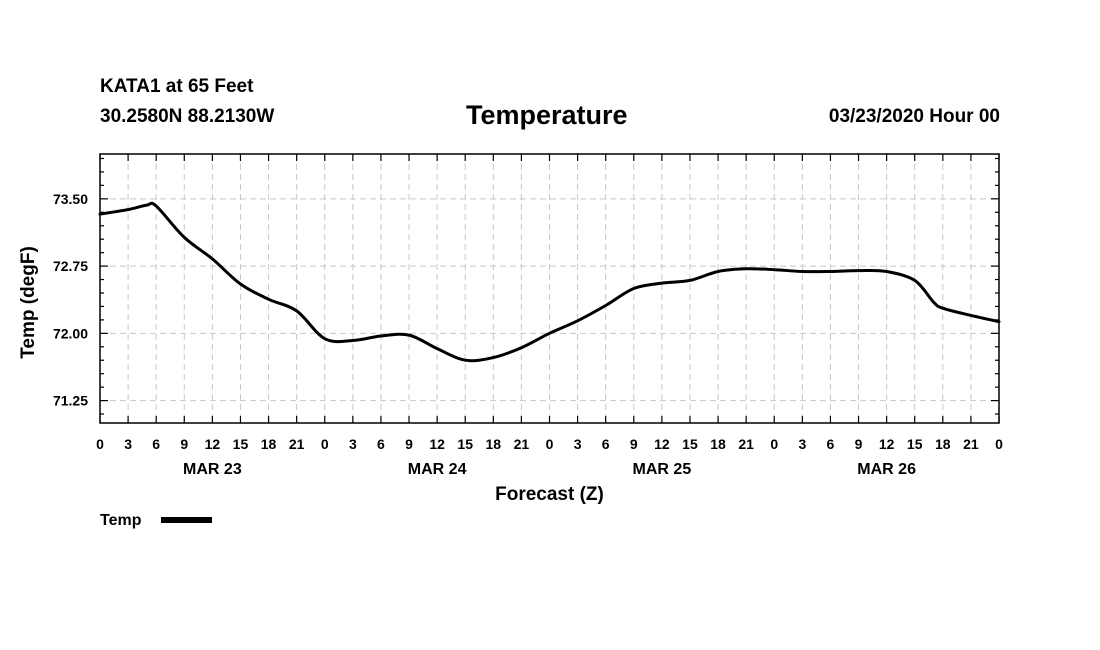 The width and height of the screenshot is (1100, 650). Describe the element at coordinates (28, 302) in the screenshot. I see `y-axis-title: Temp (degF)` at that location.